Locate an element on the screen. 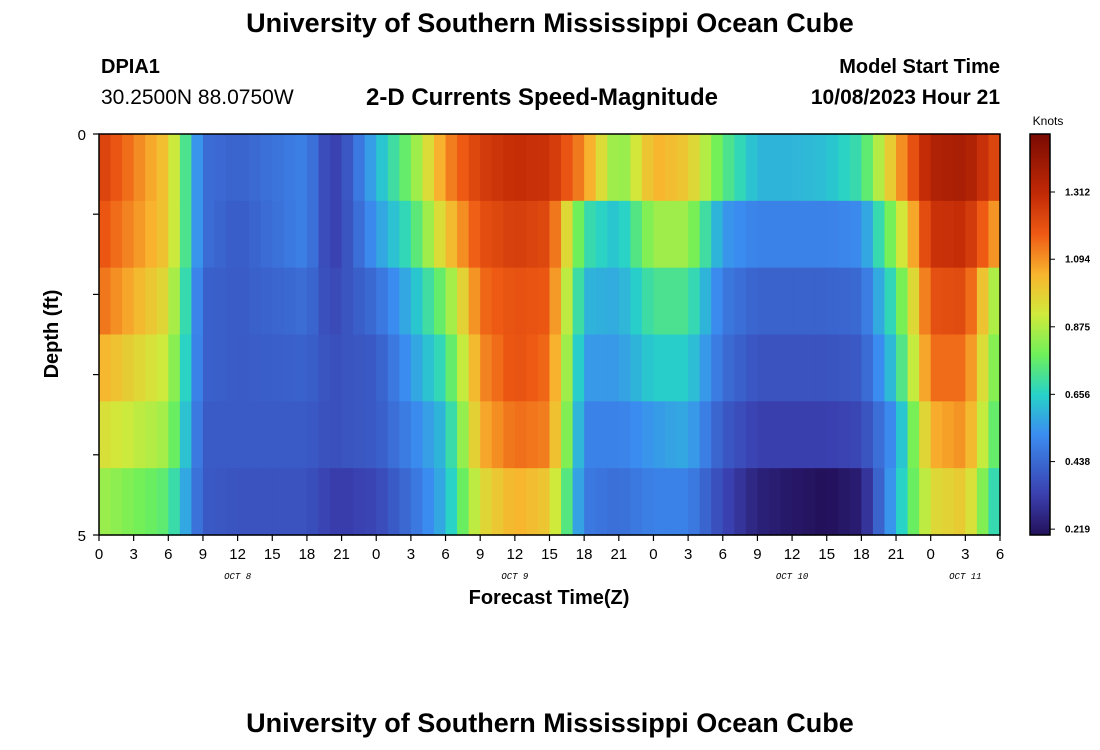 The height and width of the screenshot is (750, 1100). colorbar-tick-label: 0.438 is located at coordinates (1077, 462).